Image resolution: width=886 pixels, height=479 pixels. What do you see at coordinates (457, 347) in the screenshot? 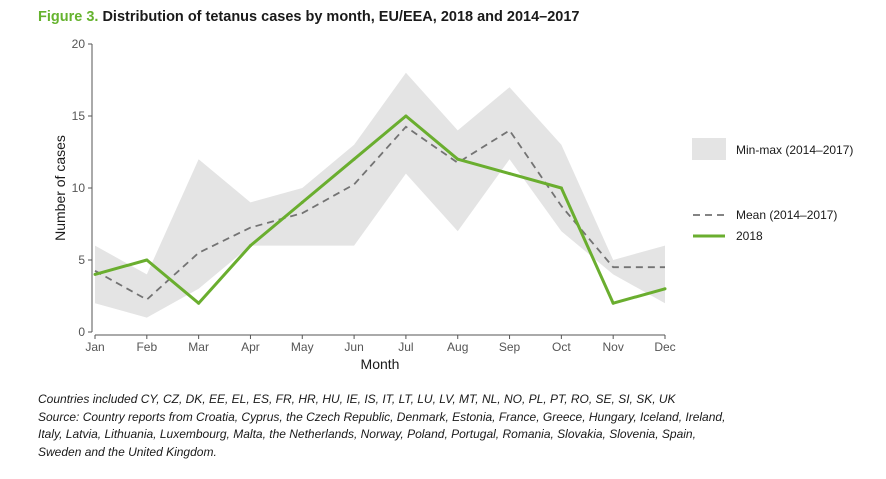
I see `x-tick-label: Aug` at bounding box center [457, 347].